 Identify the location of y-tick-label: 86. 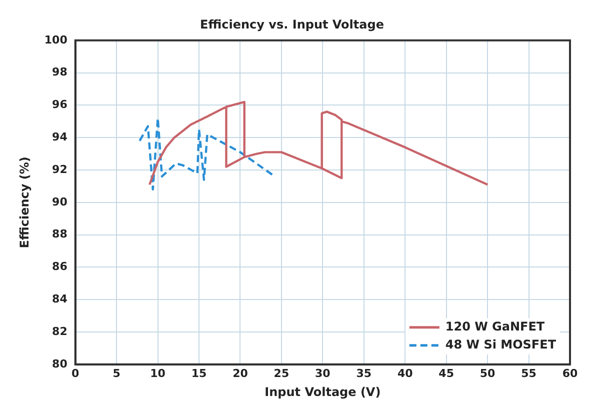
(60, 267).